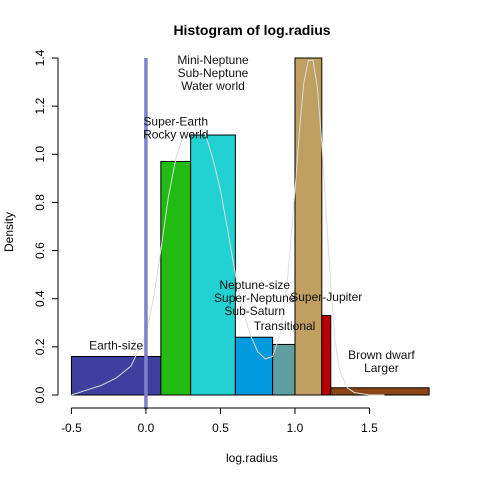 This screenshot has height=480, width=480. Describe the element at coordinates (381, 355) in the screenshot. I see `annotation-7-line-1: Brown dwarf` at that location.